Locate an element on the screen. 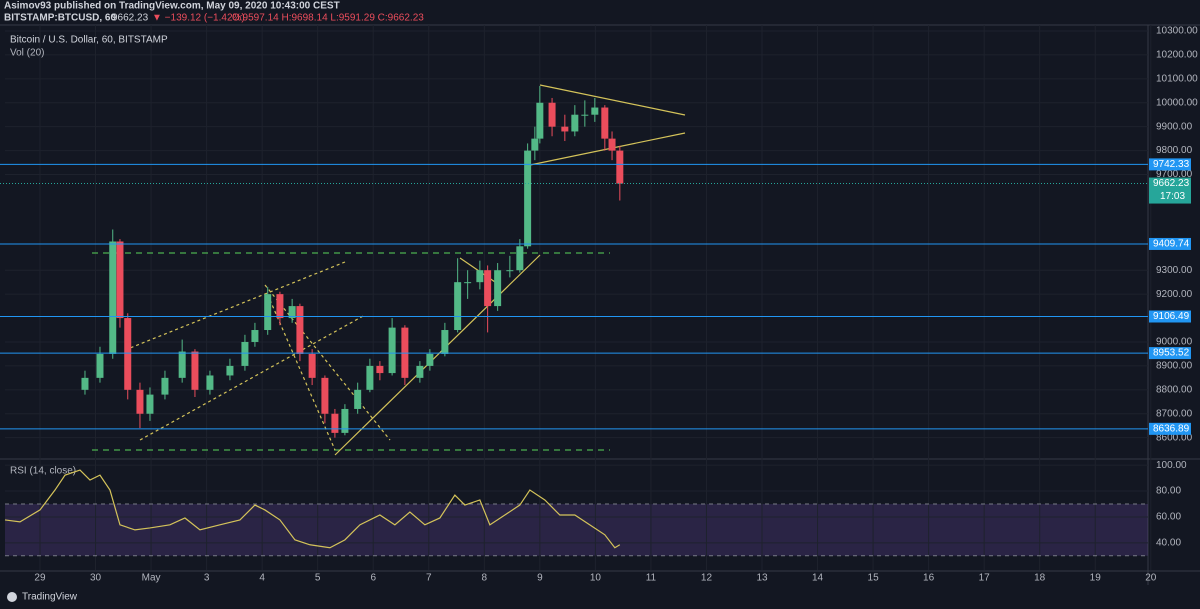 This screenshot has height=609, width=1200. x-tick-label: 19 is located at coordinates (1096, 578).